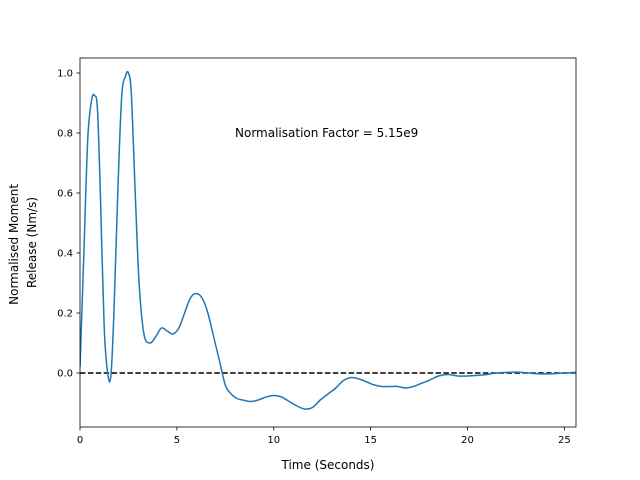 Image resolution: width=640 pixels, height=480 pixels. I want to click on y-tick-label: 0.2, so click(65, 314).